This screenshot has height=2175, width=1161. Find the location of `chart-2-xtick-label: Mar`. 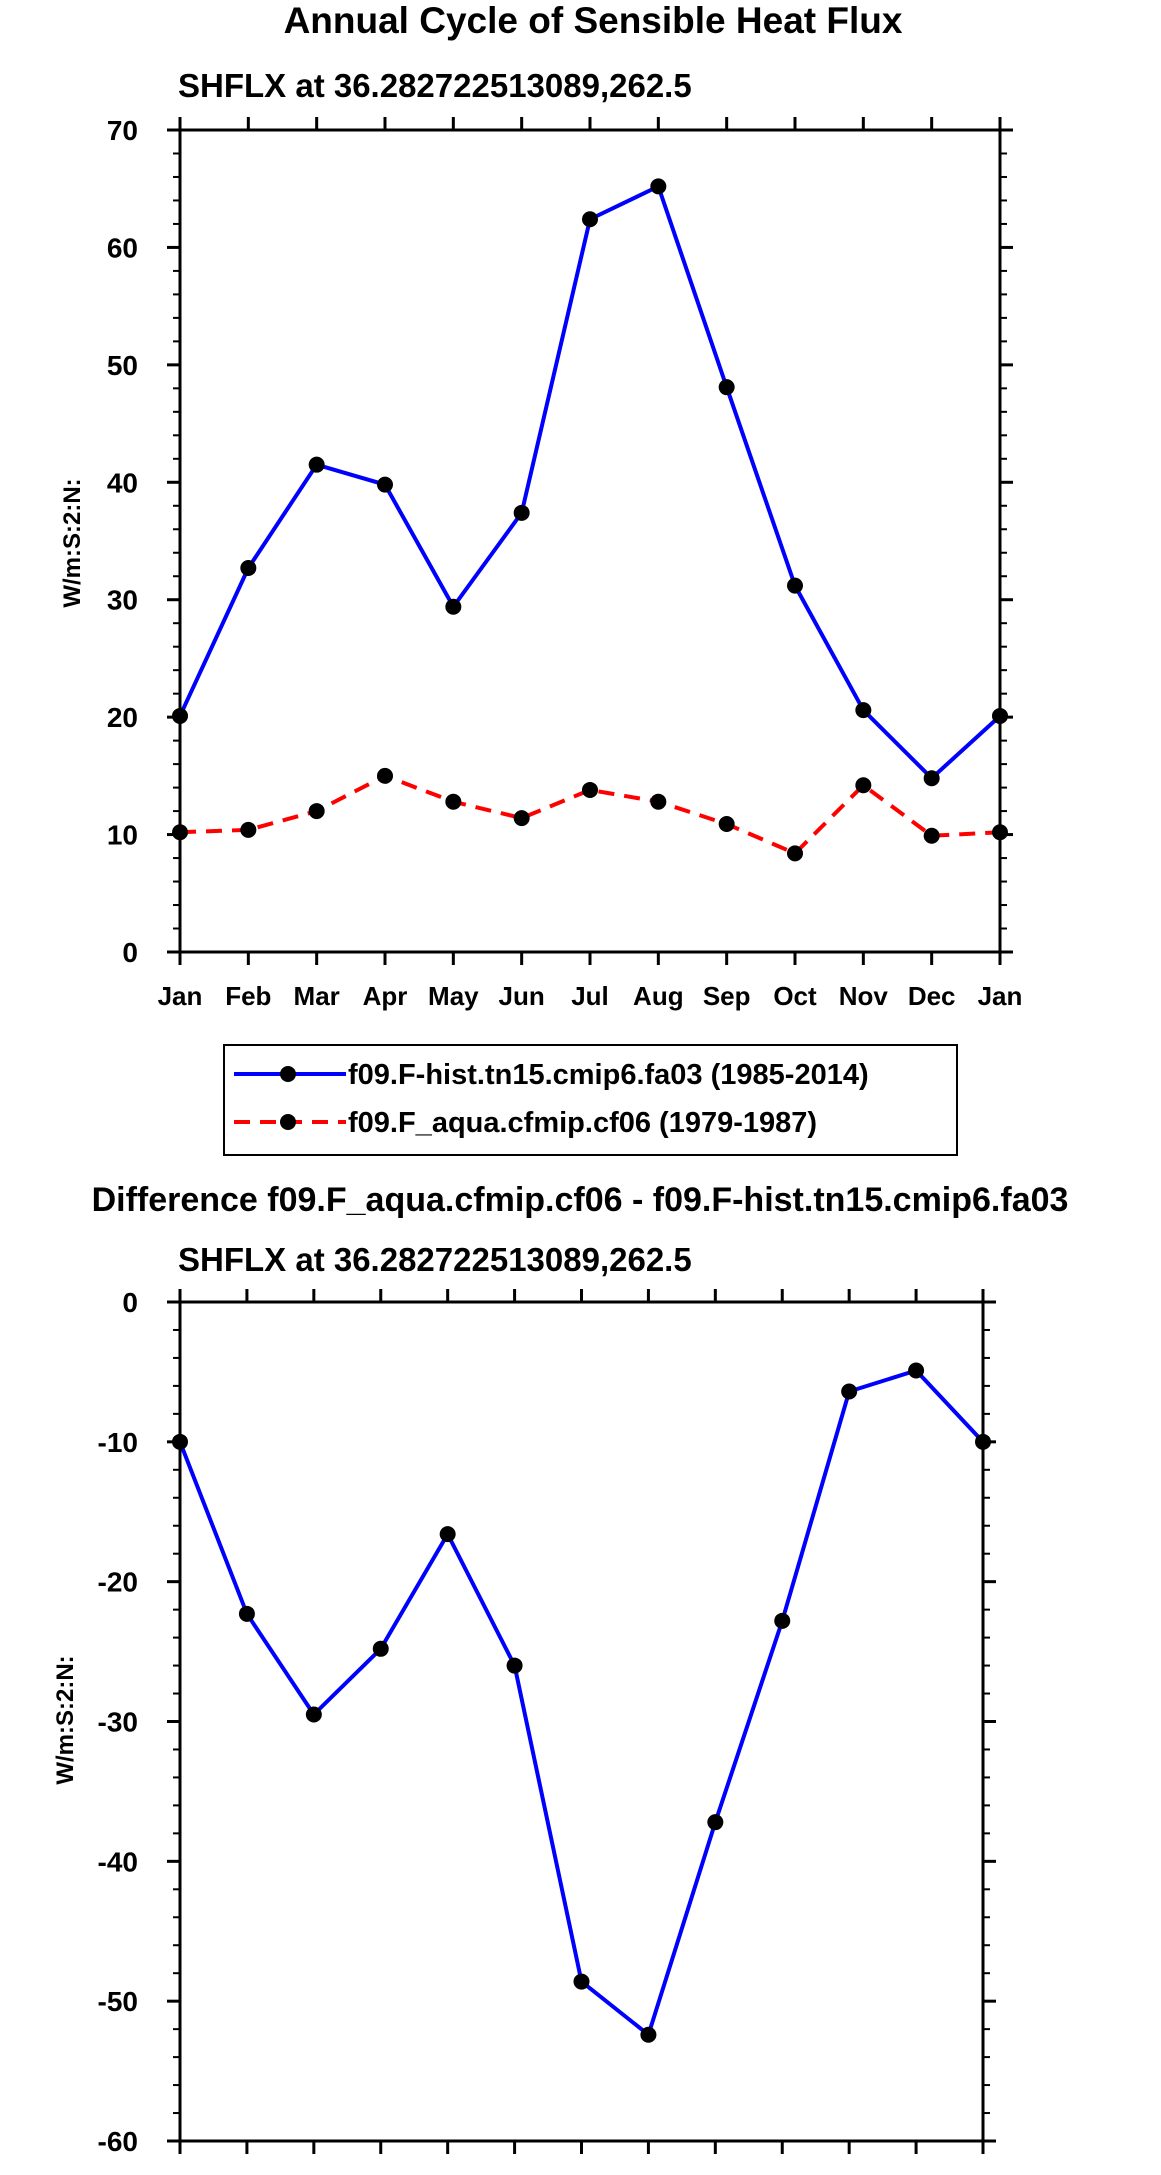

chart-2-xtick-label: Mar is located at coordinates (314, 2172).